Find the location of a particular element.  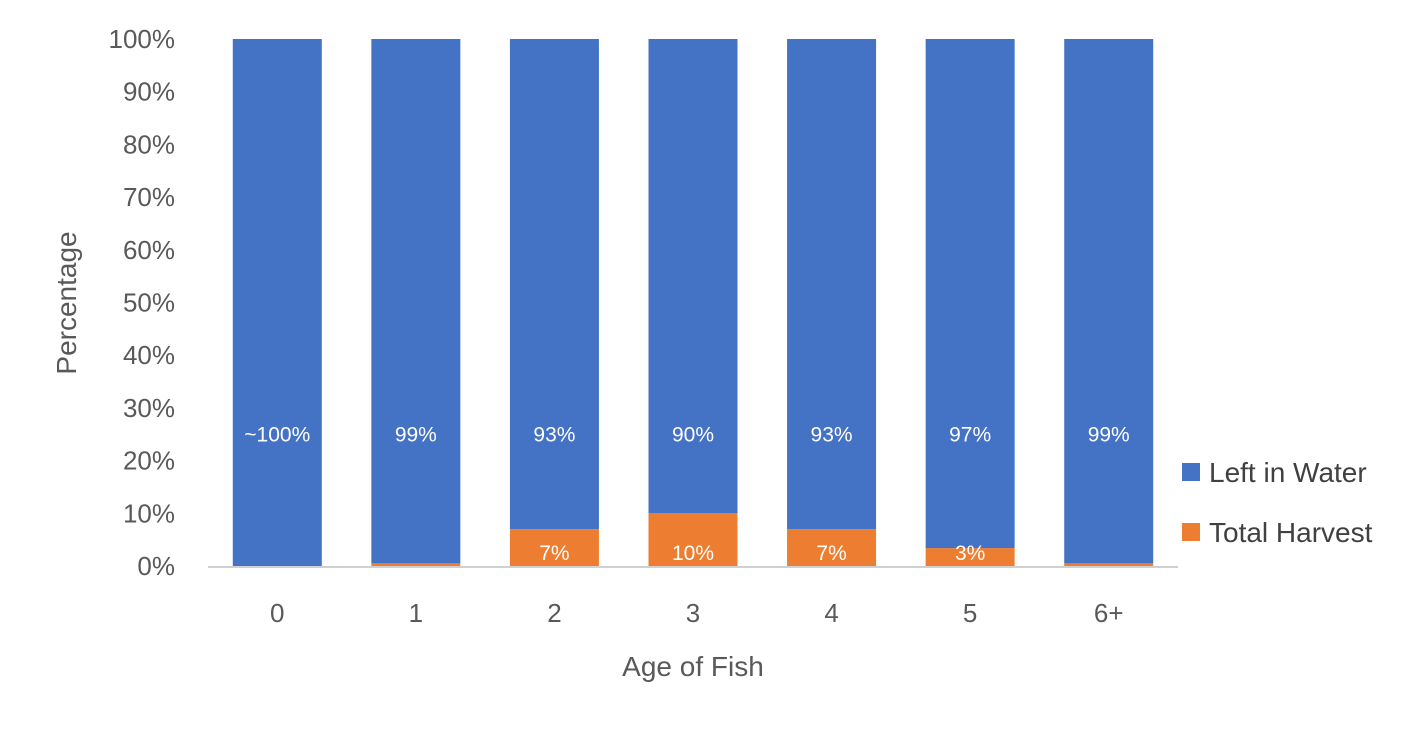

x-tick-label: 4 is located at coordinates (831, 613).